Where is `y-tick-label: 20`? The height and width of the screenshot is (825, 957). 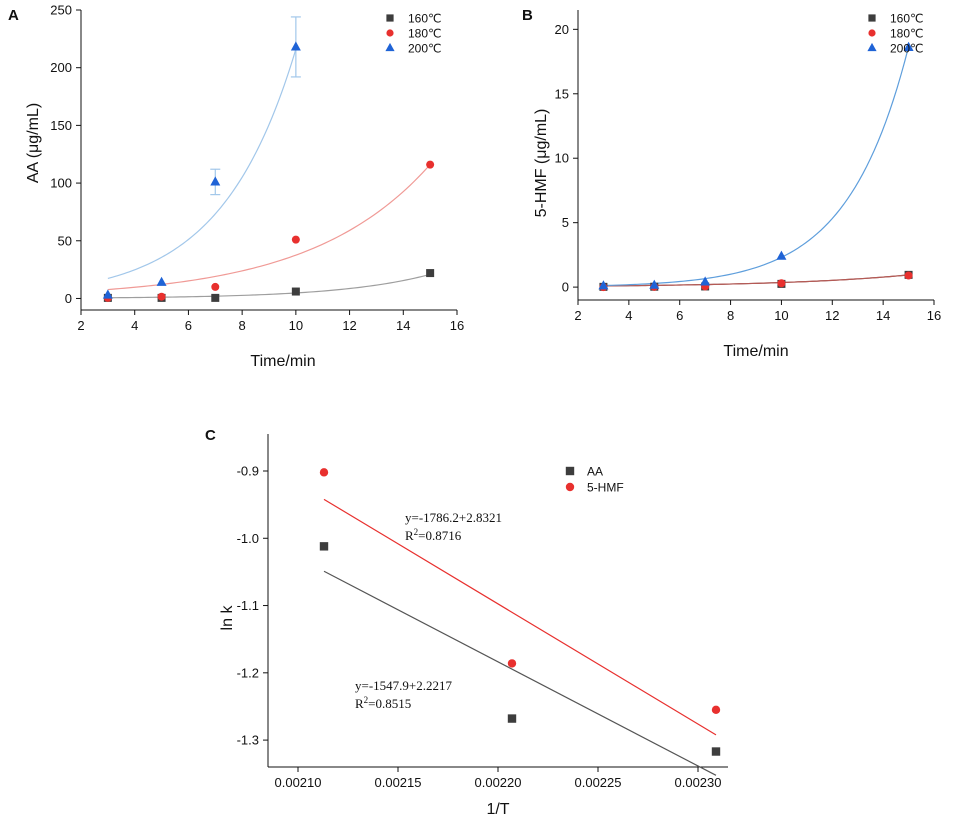
y-tick-label: 20 is located at coordinates (562, 29).